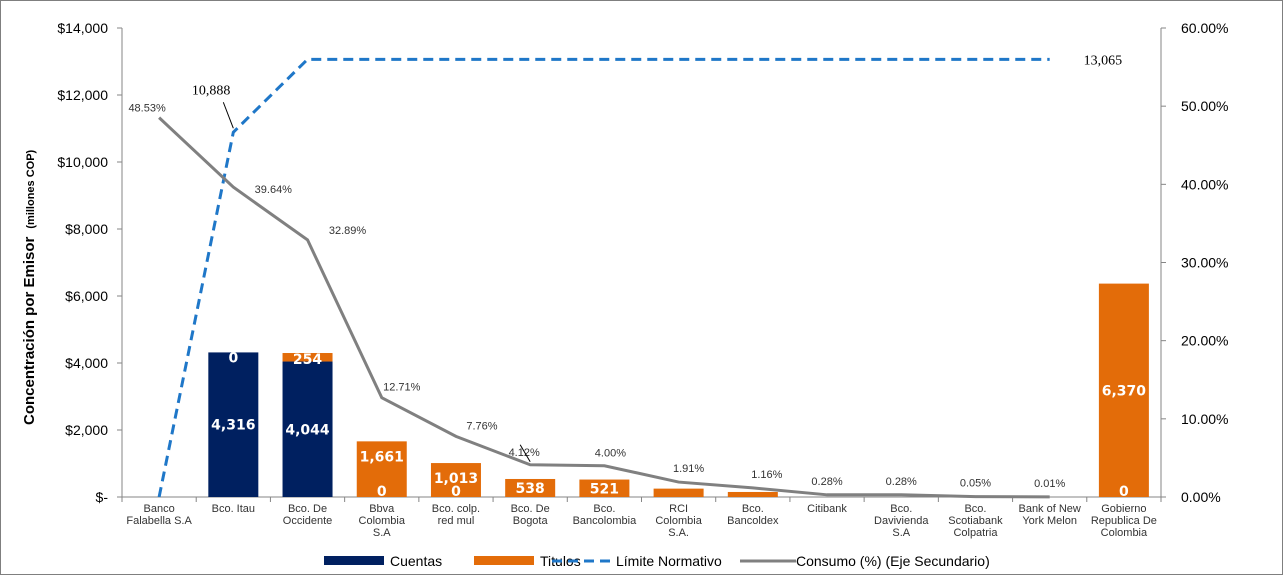 The width and height of the screenshot is (1283, 575). I want to click on data-label-consumo: 4.12%, so click(524, 453).